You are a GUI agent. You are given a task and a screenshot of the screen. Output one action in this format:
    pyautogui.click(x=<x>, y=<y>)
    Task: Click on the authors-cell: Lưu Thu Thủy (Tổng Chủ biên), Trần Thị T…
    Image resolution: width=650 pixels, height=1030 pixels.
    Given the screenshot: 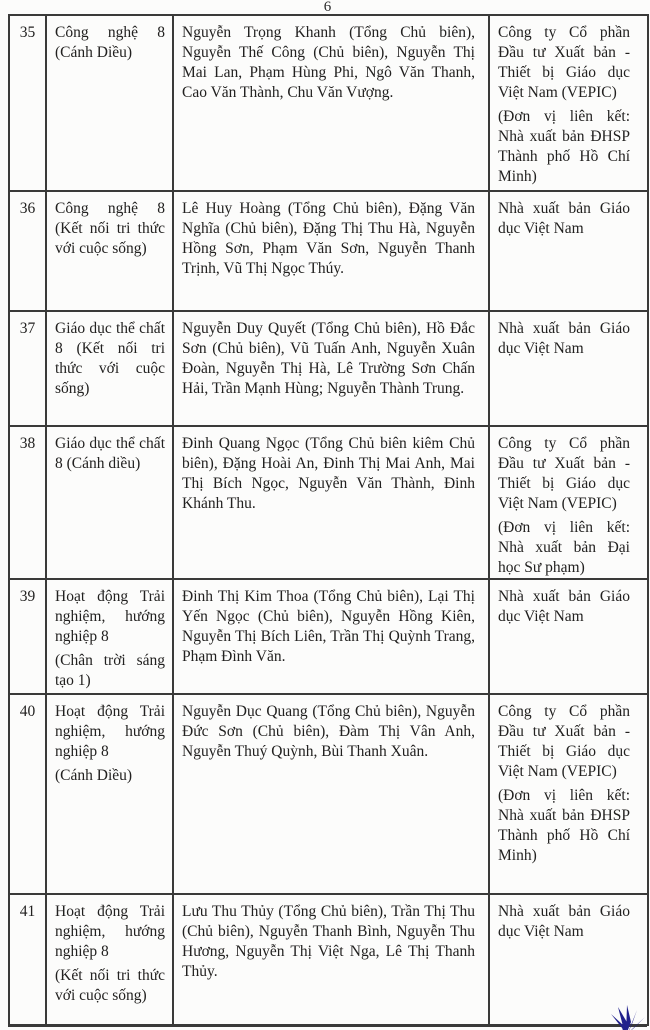 What is the action you would take?
    pyautogui.click(x=331, y=959)
    